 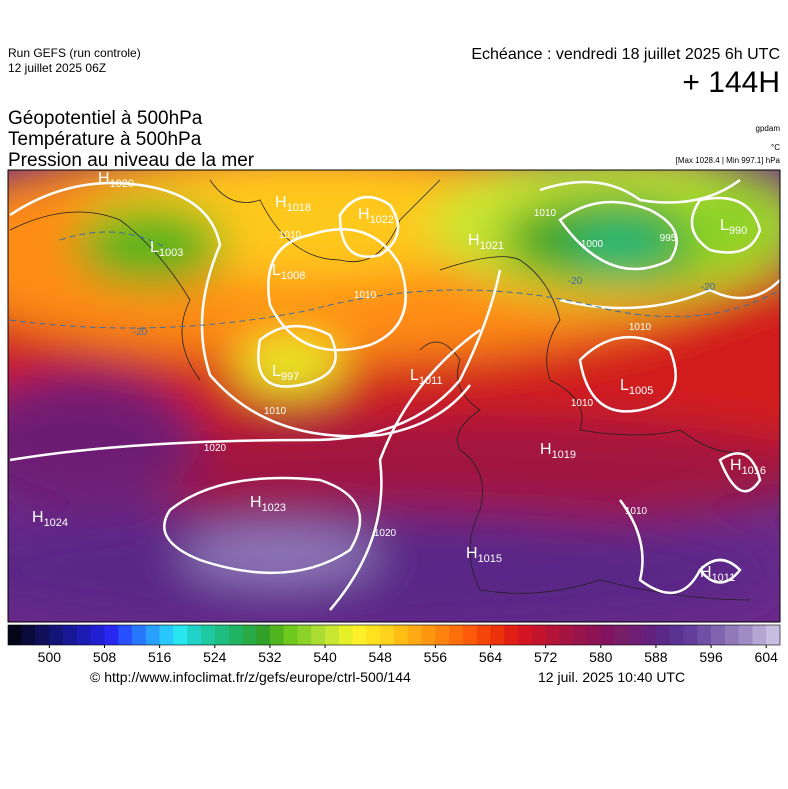 I want to click on colorbar-frame, so click(x=394, y=635).